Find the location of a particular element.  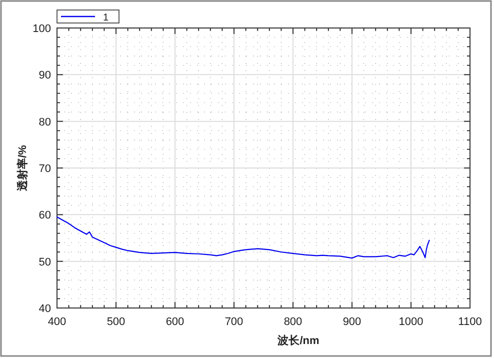

y-tick-label: 60 is located at coordinates (44, 216).